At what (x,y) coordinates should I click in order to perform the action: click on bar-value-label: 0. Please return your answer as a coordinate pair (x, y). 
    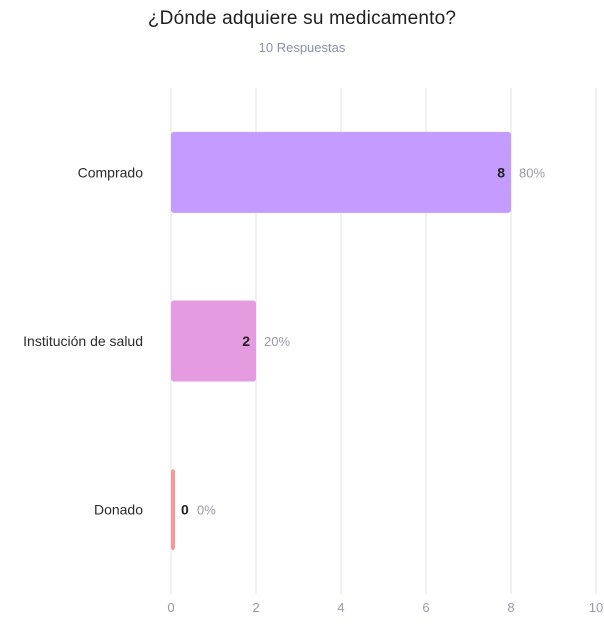
    Looking at the image, I should click on (185, 510).